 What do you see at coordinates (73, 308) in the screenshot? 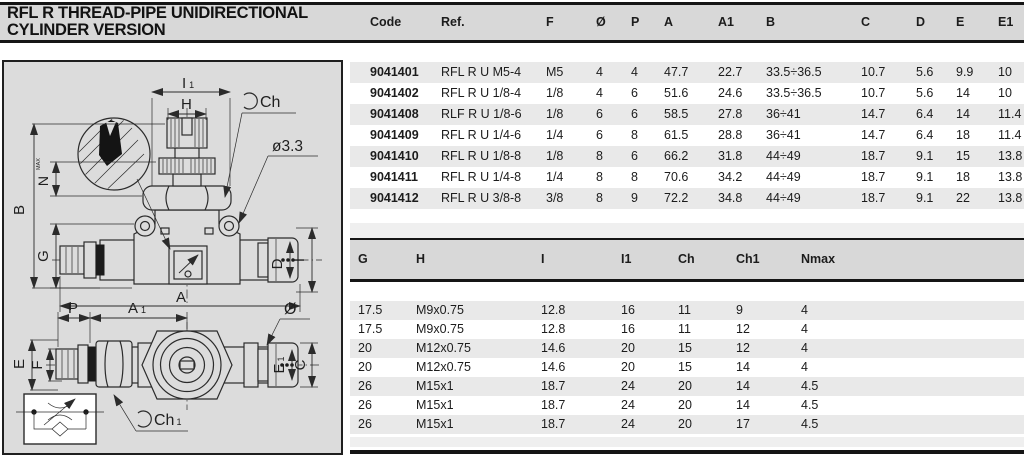
I see `dim-label-p: P` at bounding box center [73, 308].